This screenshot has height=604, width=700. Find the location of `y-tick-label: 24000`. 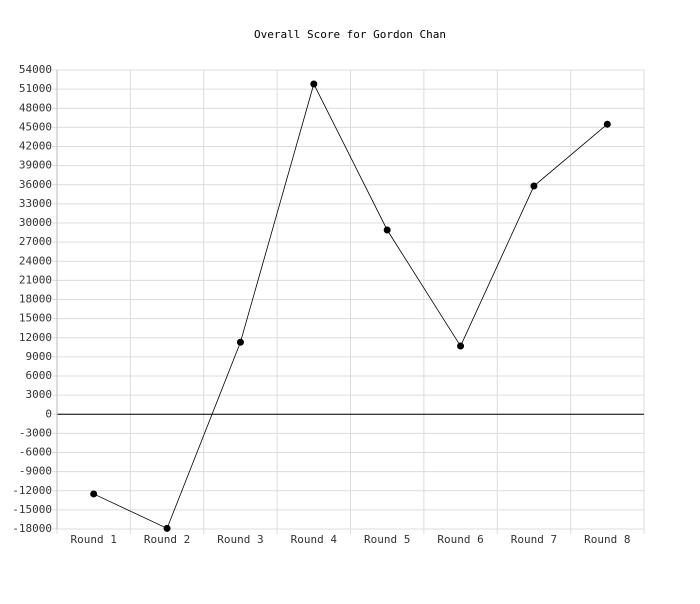

y-tick-label: 24000 is located at coordinates (35, 260).